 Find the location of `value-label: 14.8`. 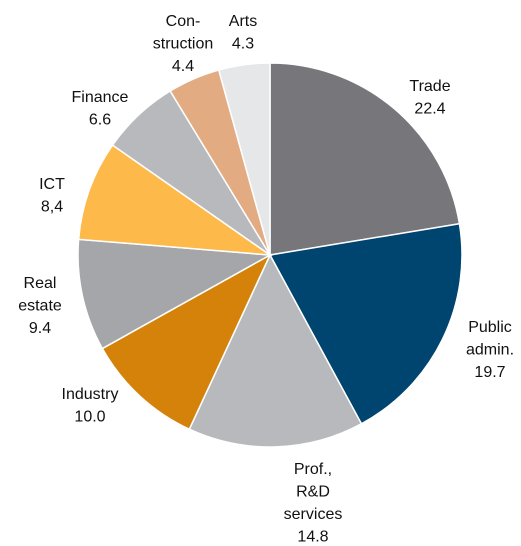

value-label: 14.8 is located at coordinates (312, 537).